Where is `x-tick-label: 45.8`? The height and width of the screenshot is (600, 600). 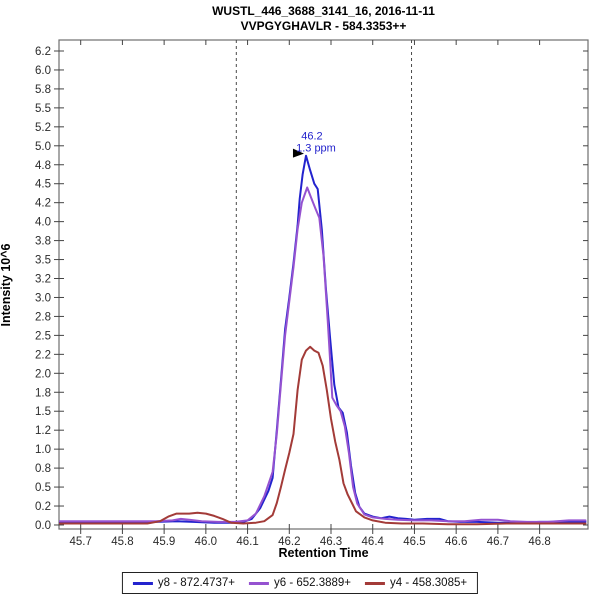
x-tick-label: 45.8 is located at coordinates (122, 542).